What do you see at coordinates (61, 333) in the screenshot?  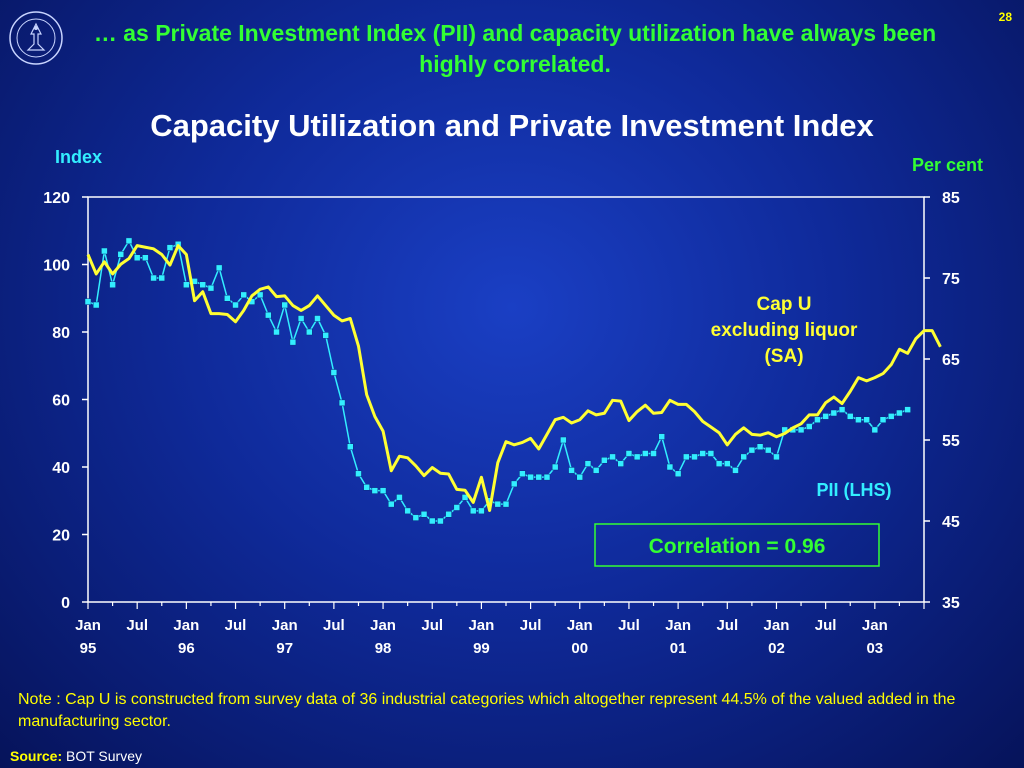 I see `left-axis-tick-label: 80` at bounding box center [61, 333].